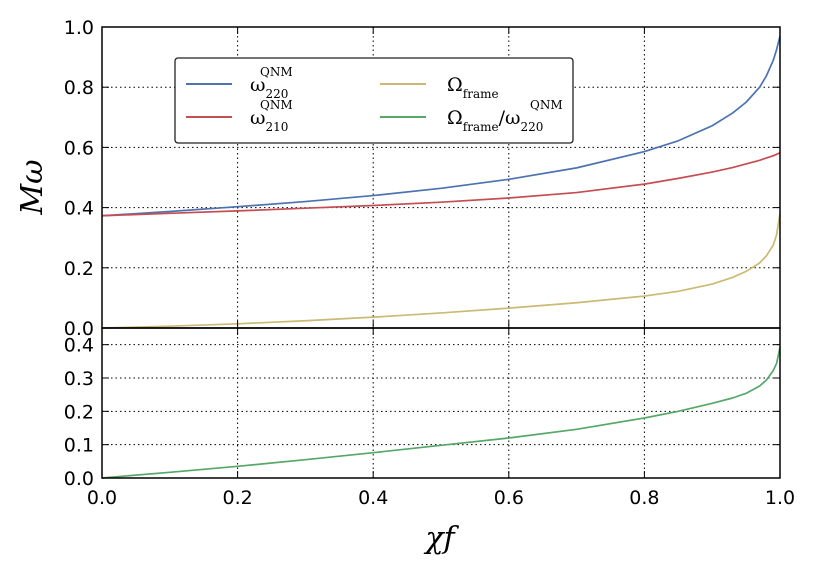 The image size is (815, 566). I want to click on legend-label-omega-frame: Ωframe, so click(473, 87).